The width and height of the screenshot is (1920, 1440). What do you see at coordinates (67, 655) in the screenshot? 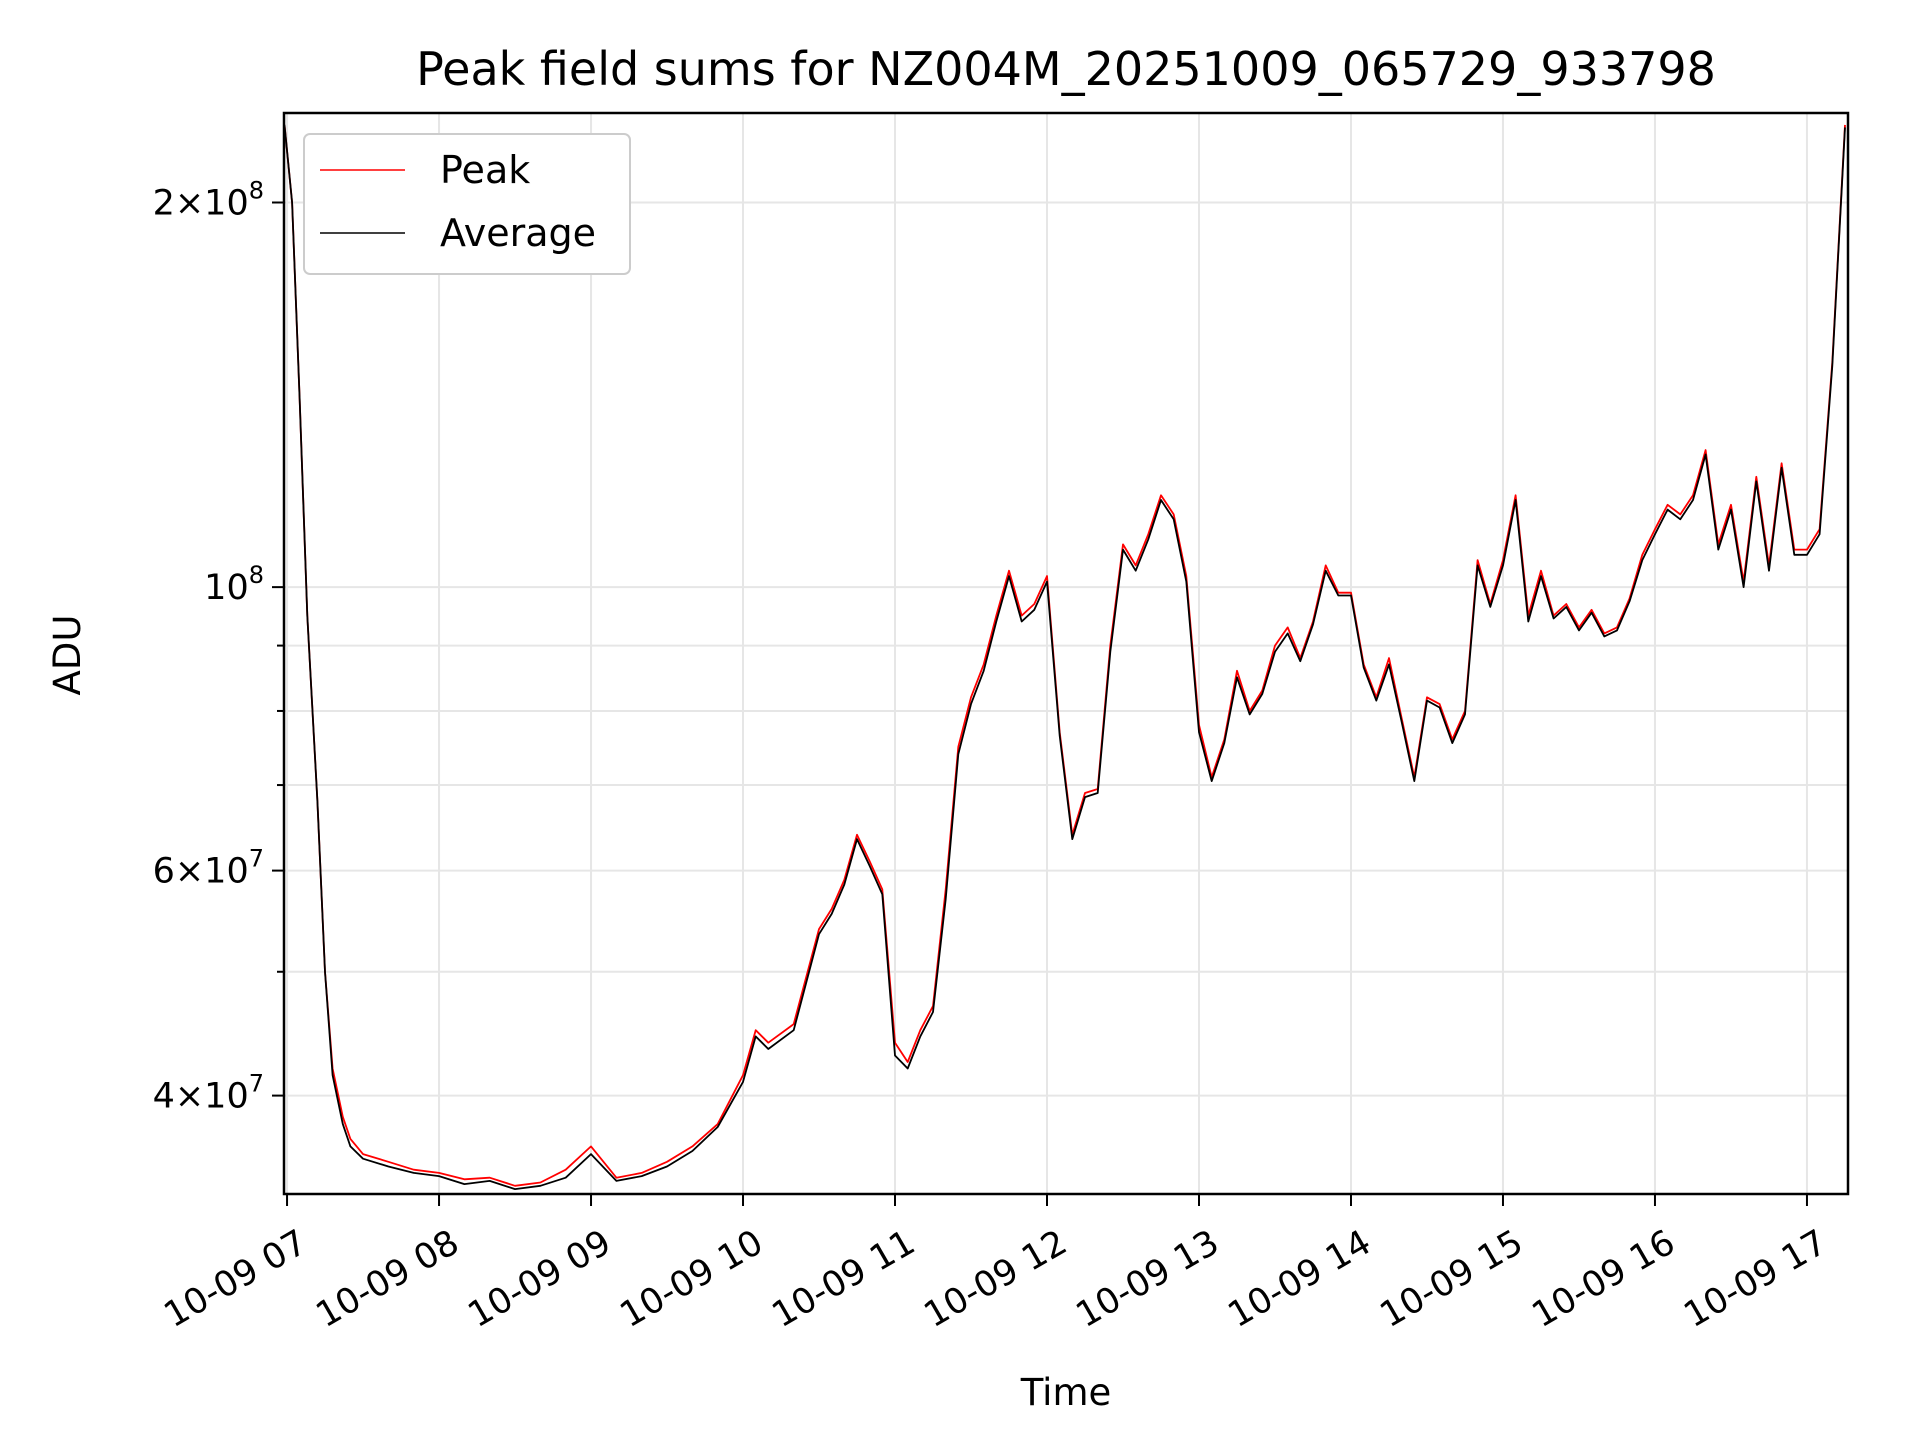
I see `y-axis-label: ADU` at bounding box center [67, 655].